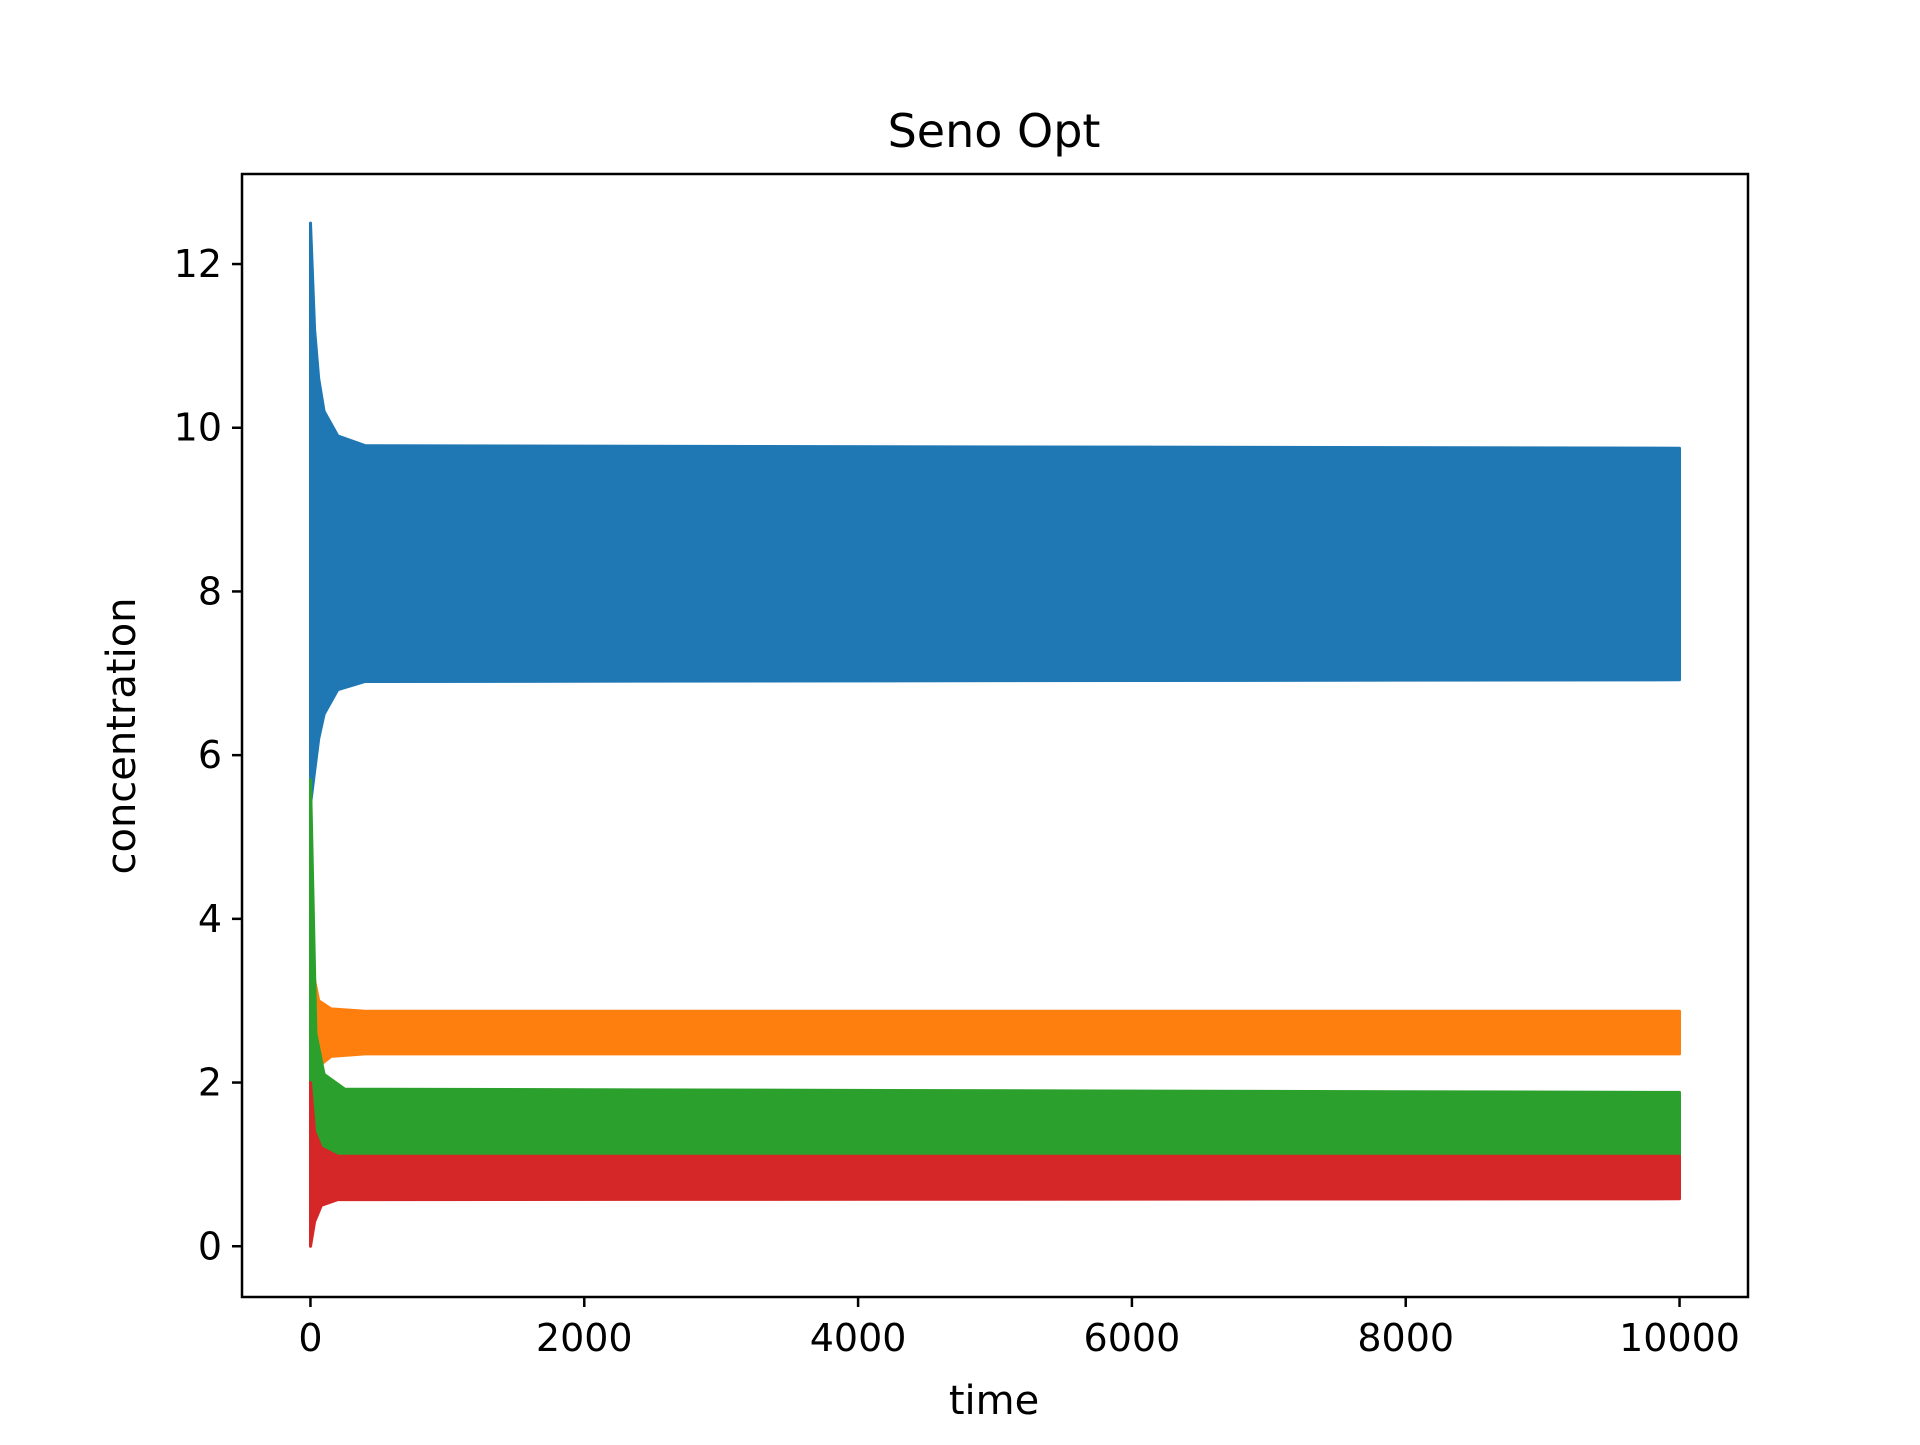 The image size is (1920, 1445). What do you see at coordinates (858, 1338) in the screenshot?
I see `x-tick-label: 4000` at bounding box center [858, 1338].